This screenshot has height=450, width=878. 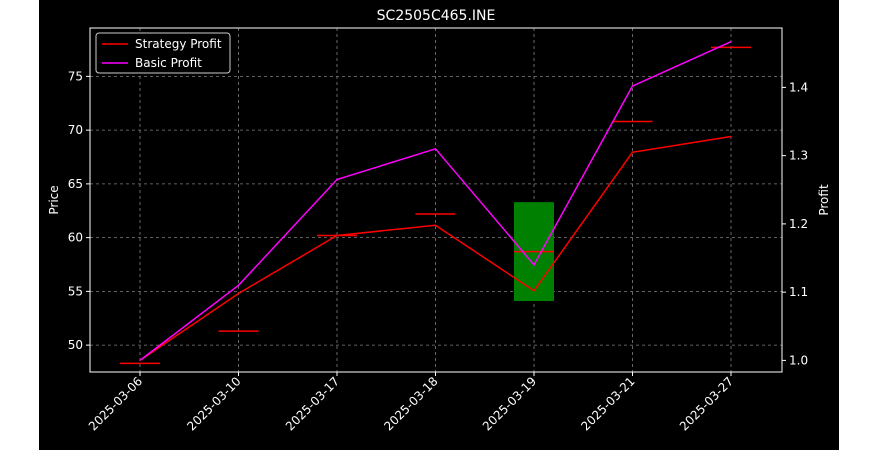 What do you see at coordinates (168, 63) in the screenshot?
I see `legend-label-basic-profit: Basic Profit` at bounding box center [168, 63].